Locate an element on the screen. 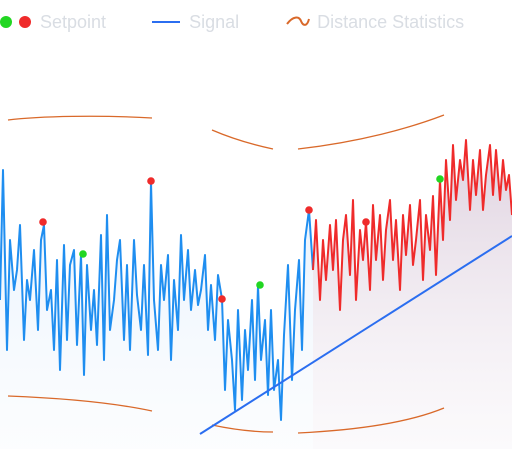 The width and height of the screenshot is (512, 449). legend-distance: Distance Statistics is located at coordinates (374, 22).